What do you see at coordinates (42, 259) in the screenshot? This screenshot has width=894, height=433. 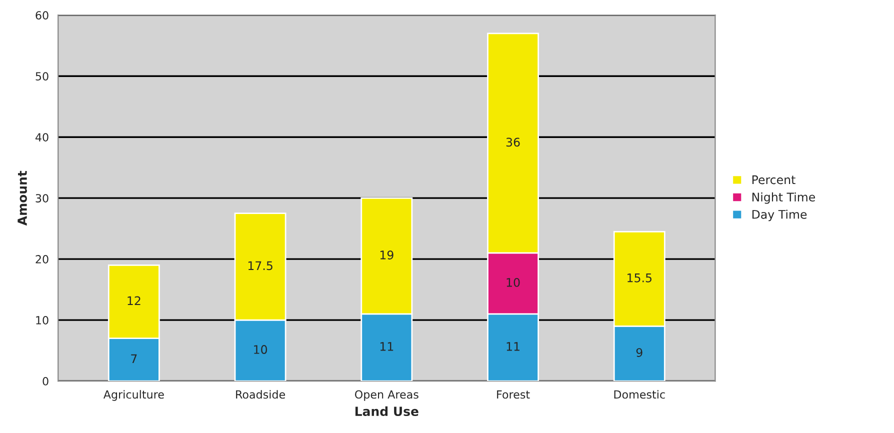 I see `y-tick-label: 20` at bounding box center [42, 259].